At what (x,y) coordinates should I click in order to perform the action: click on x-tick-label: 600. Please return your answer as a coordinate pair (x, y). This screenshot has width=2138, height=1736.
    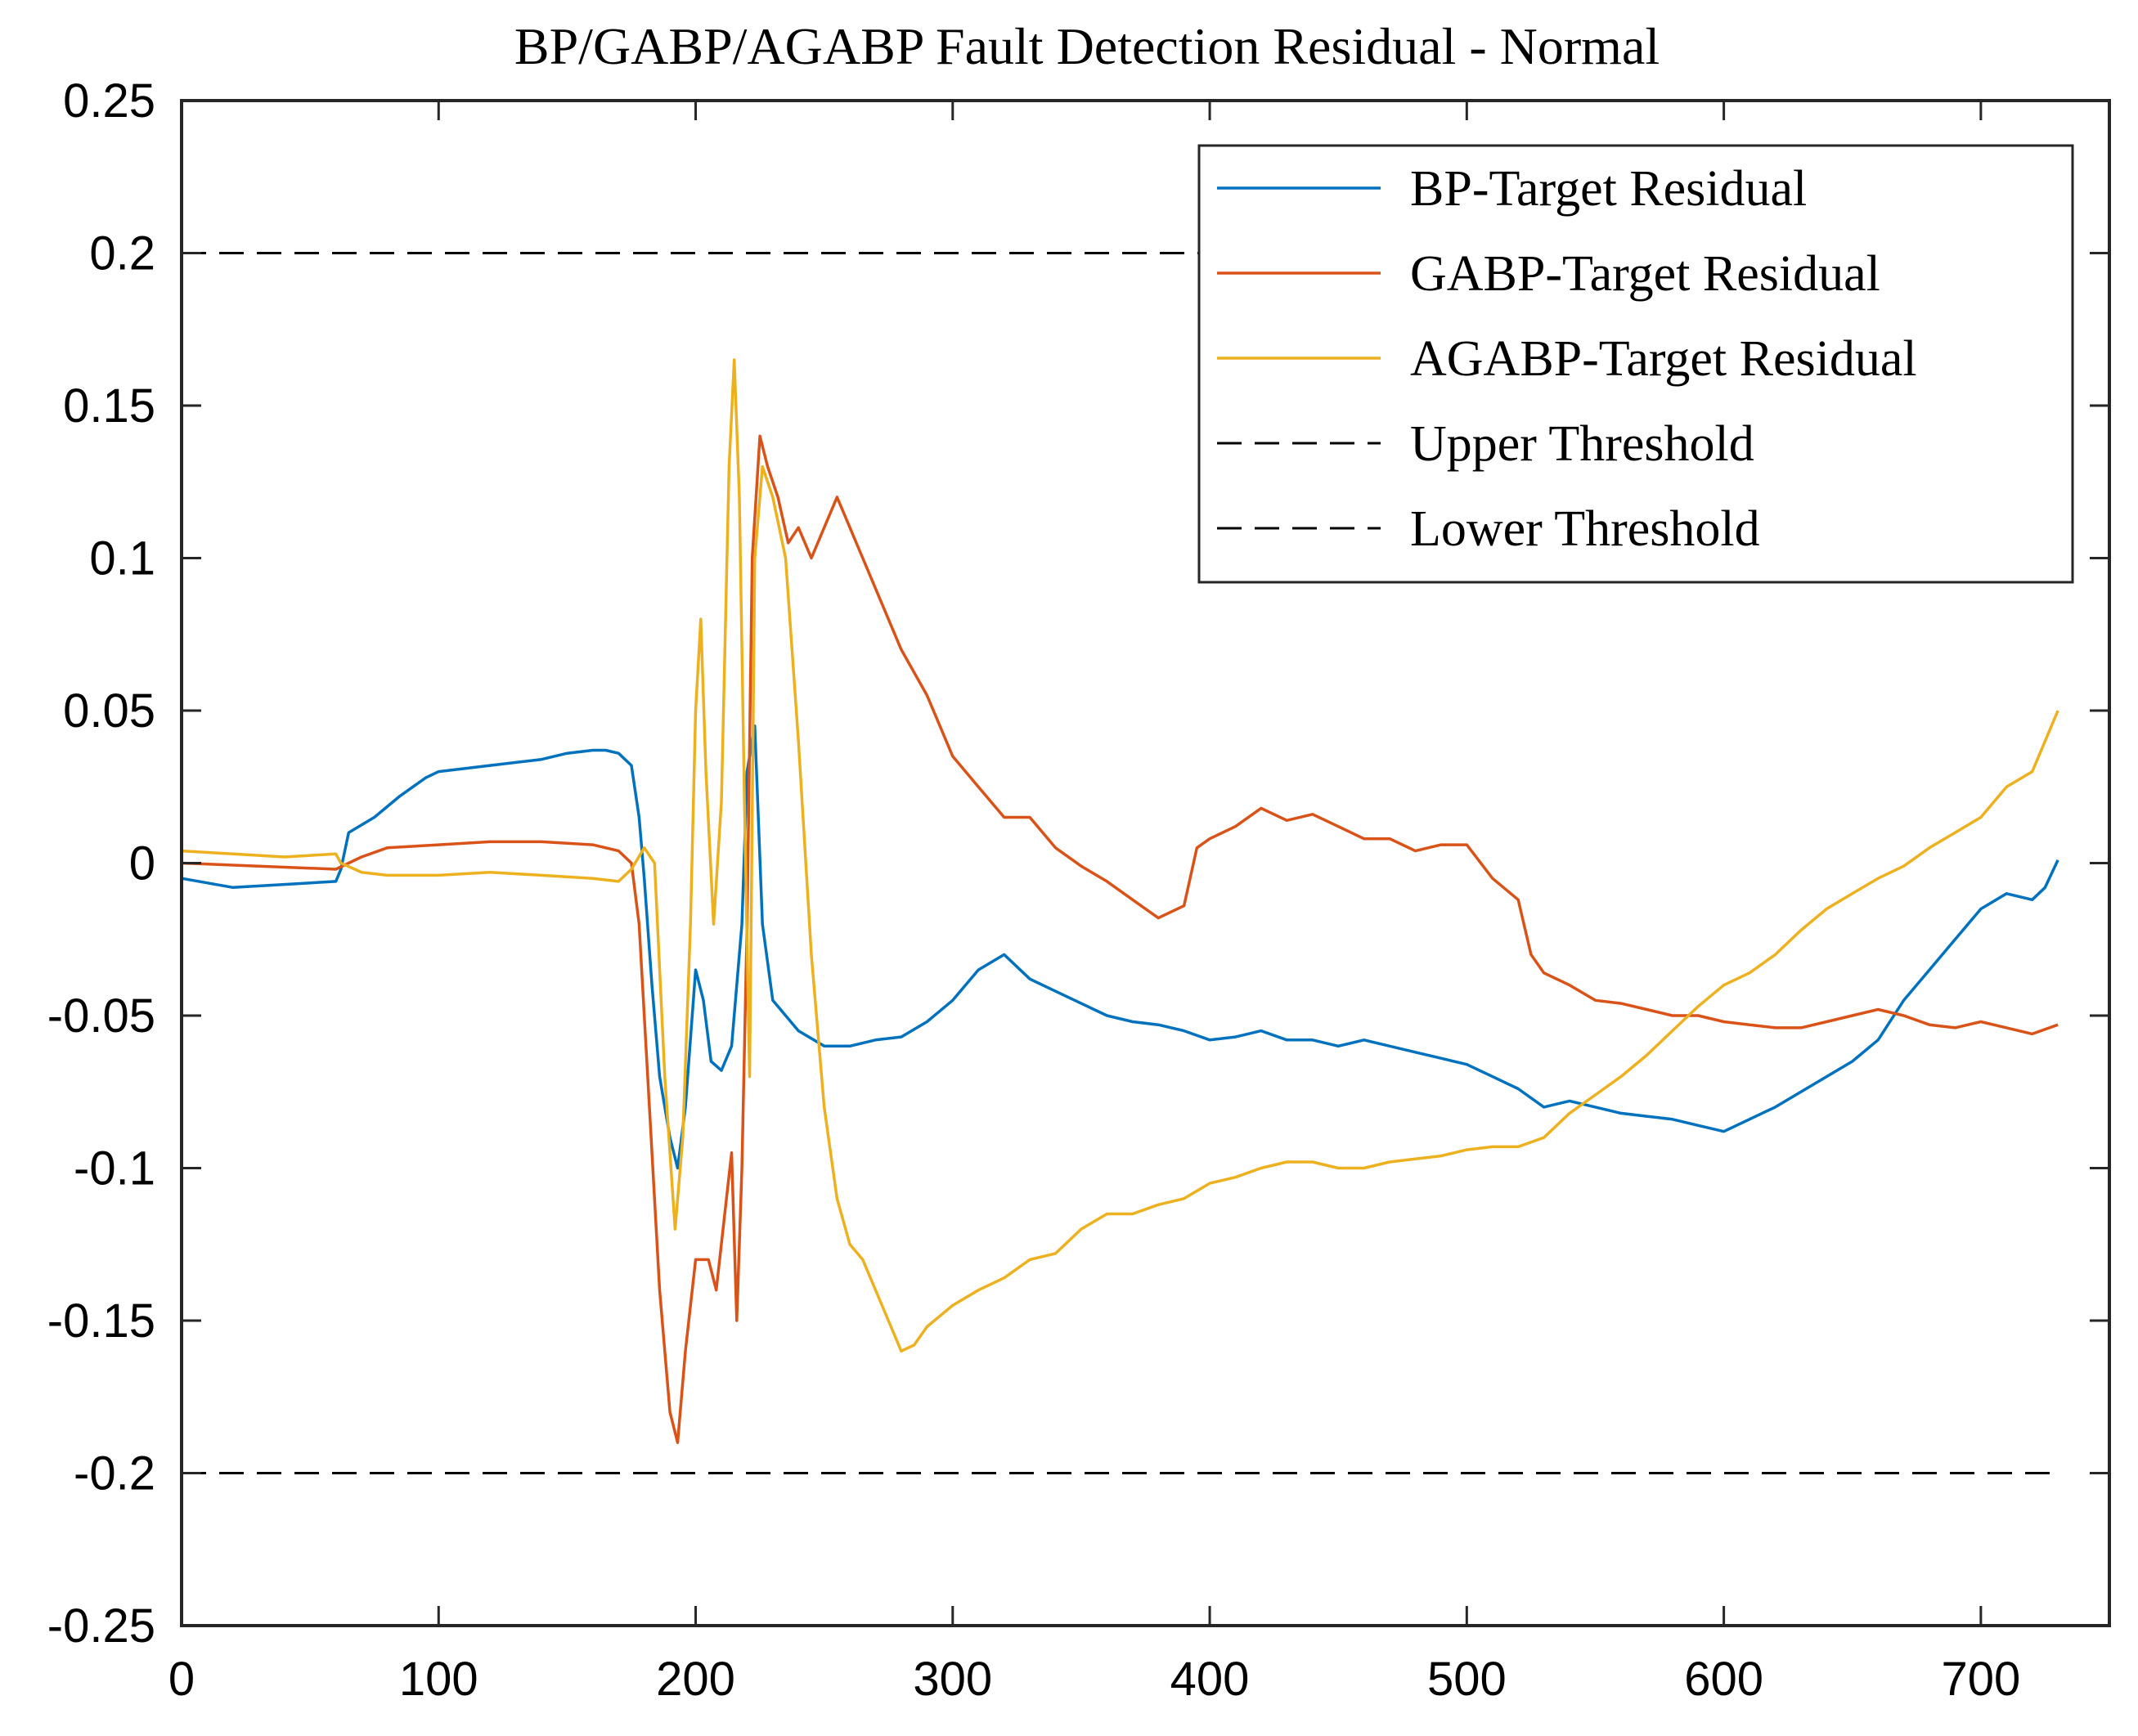
    Looking at the image, I should click on (1723, 1679).